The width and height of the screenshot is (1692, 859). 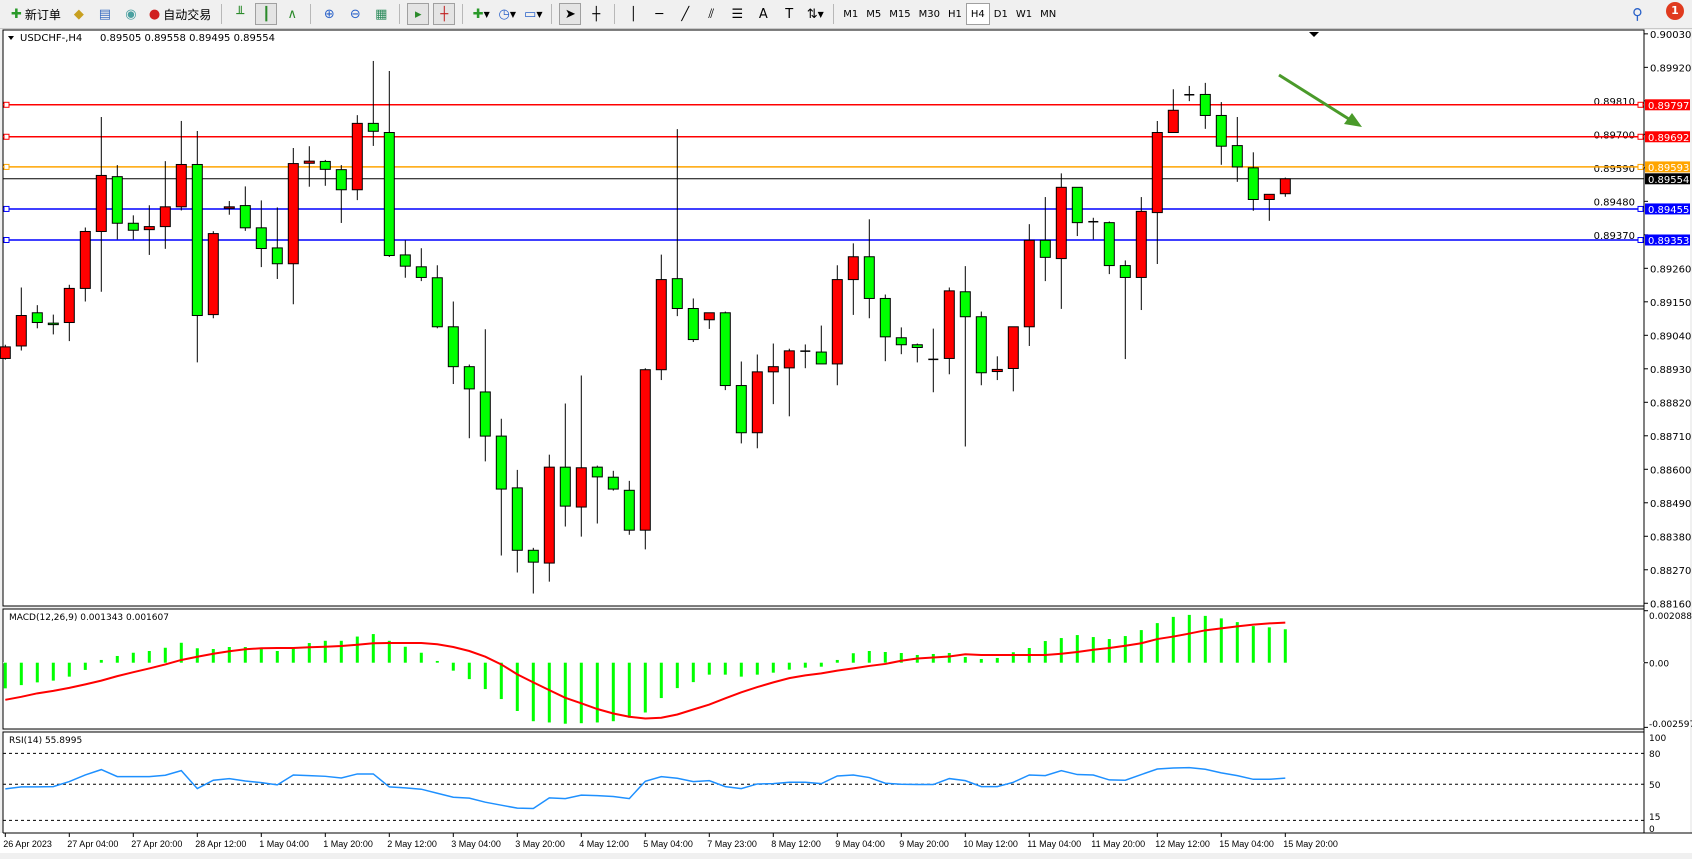 What do you see at coordinates (929, 14) in the screenshot?
I see `timeframe-m30: M30` at bounding box center [929, 14].